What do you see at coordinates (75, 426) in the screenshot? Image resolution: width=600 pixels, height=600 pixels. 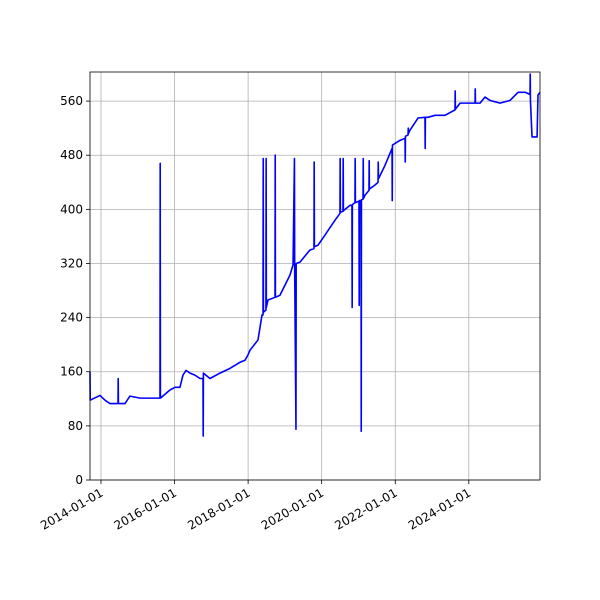 I see `y-tick-label: 80` at bounding box center [75, 426].